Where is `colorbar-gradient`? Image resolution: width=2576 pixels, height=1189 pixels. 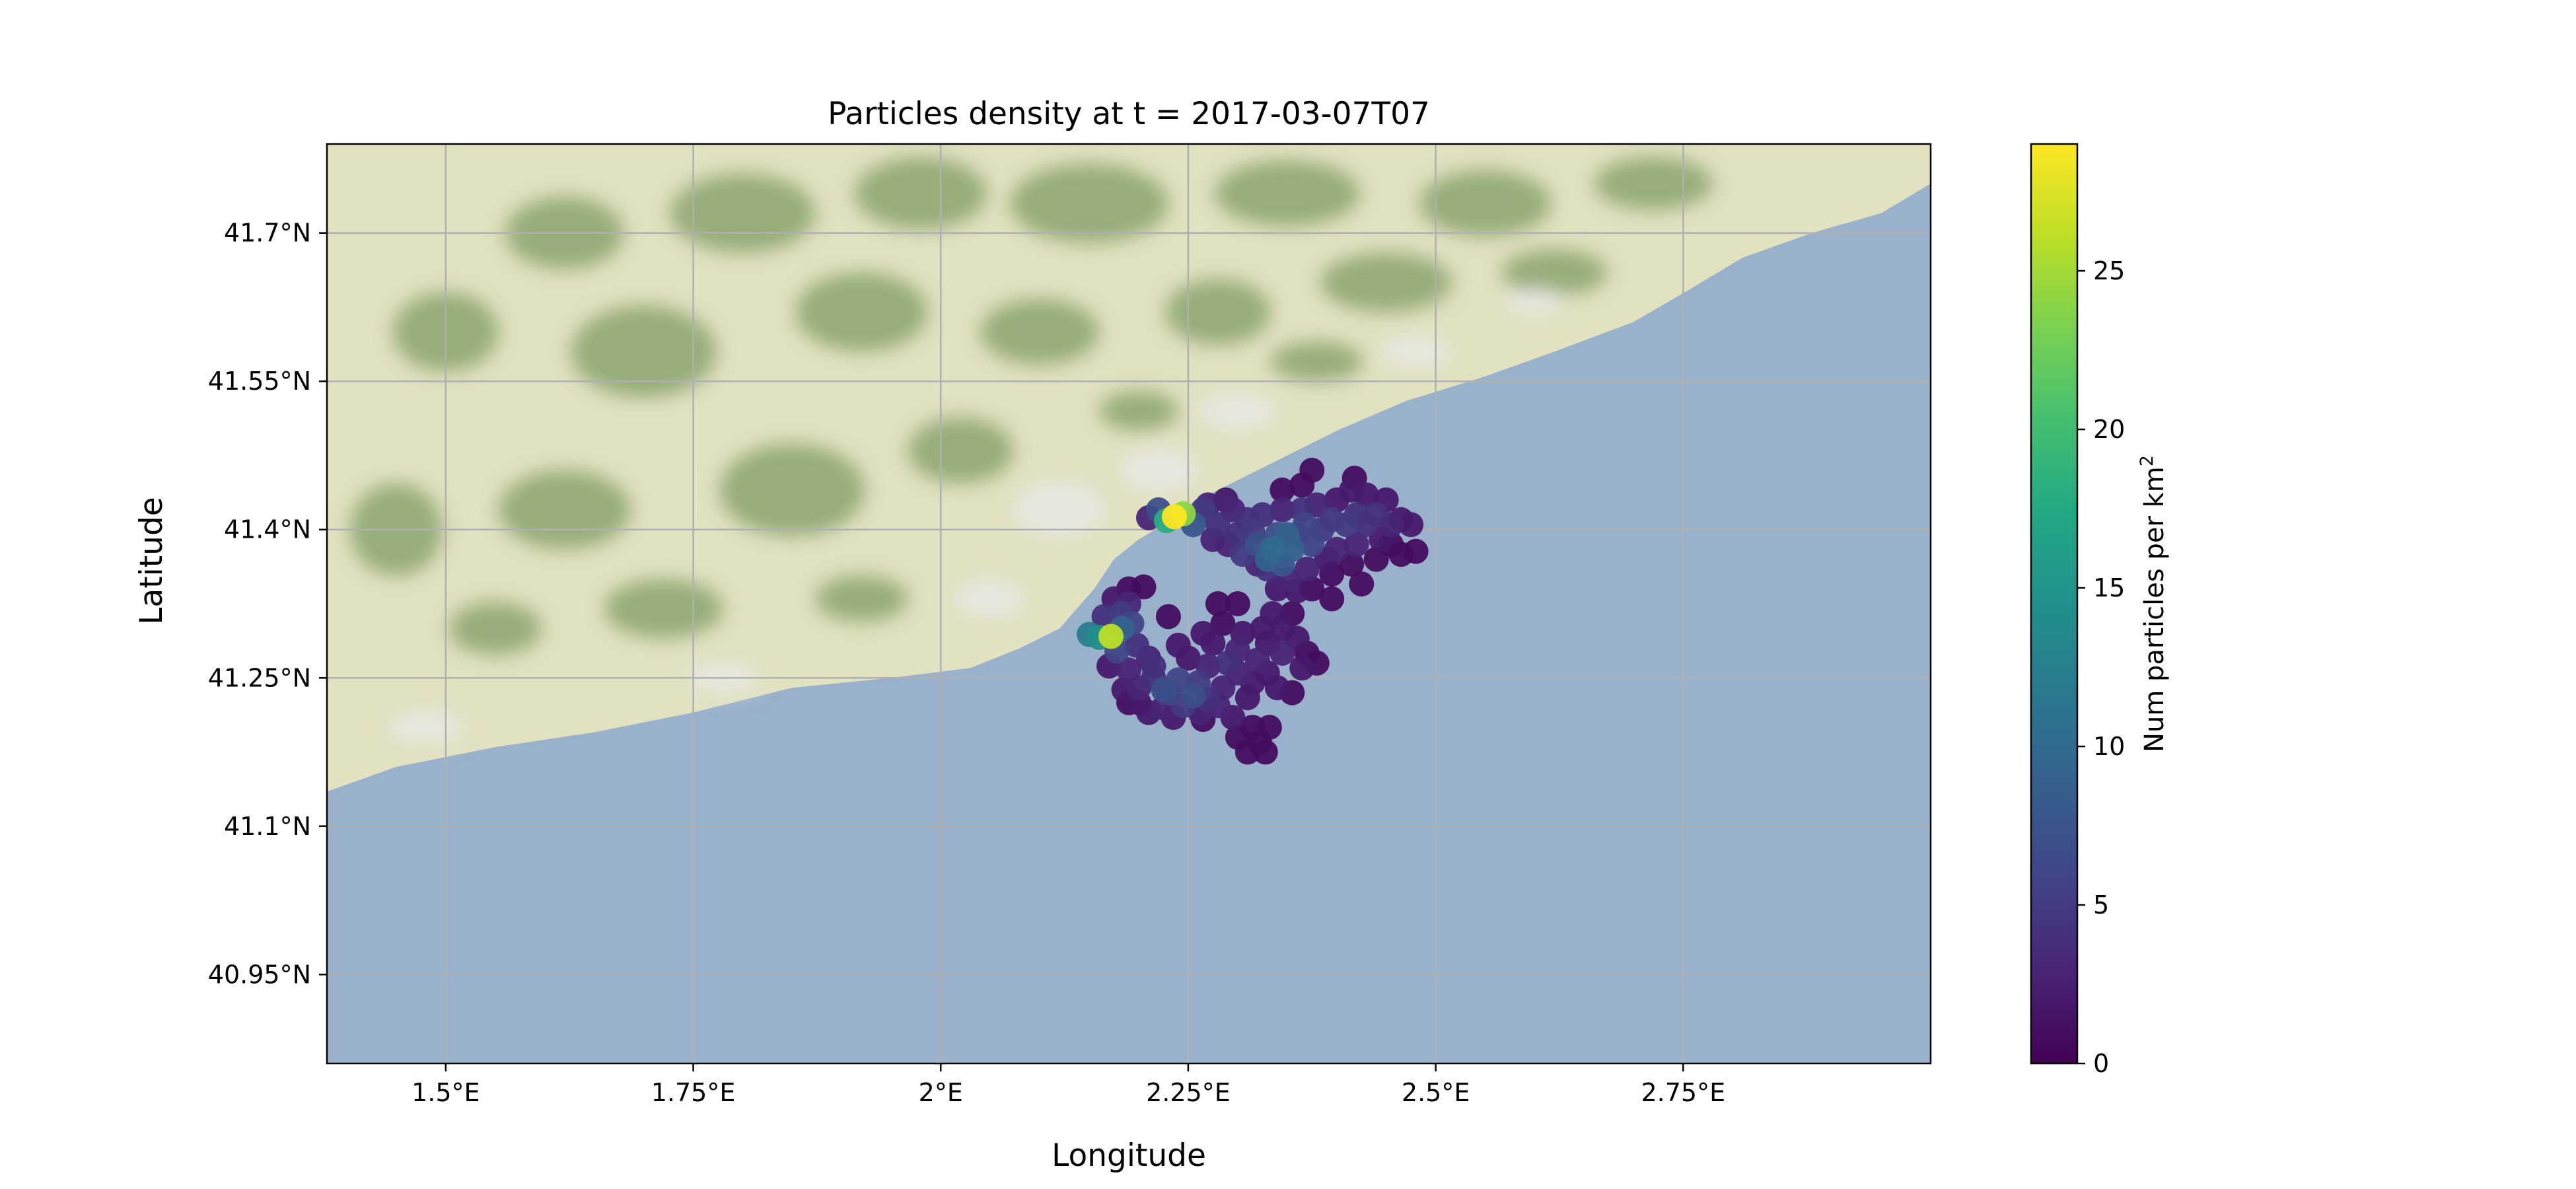 colorbar-gradient is located at coordinates (2054, 604).